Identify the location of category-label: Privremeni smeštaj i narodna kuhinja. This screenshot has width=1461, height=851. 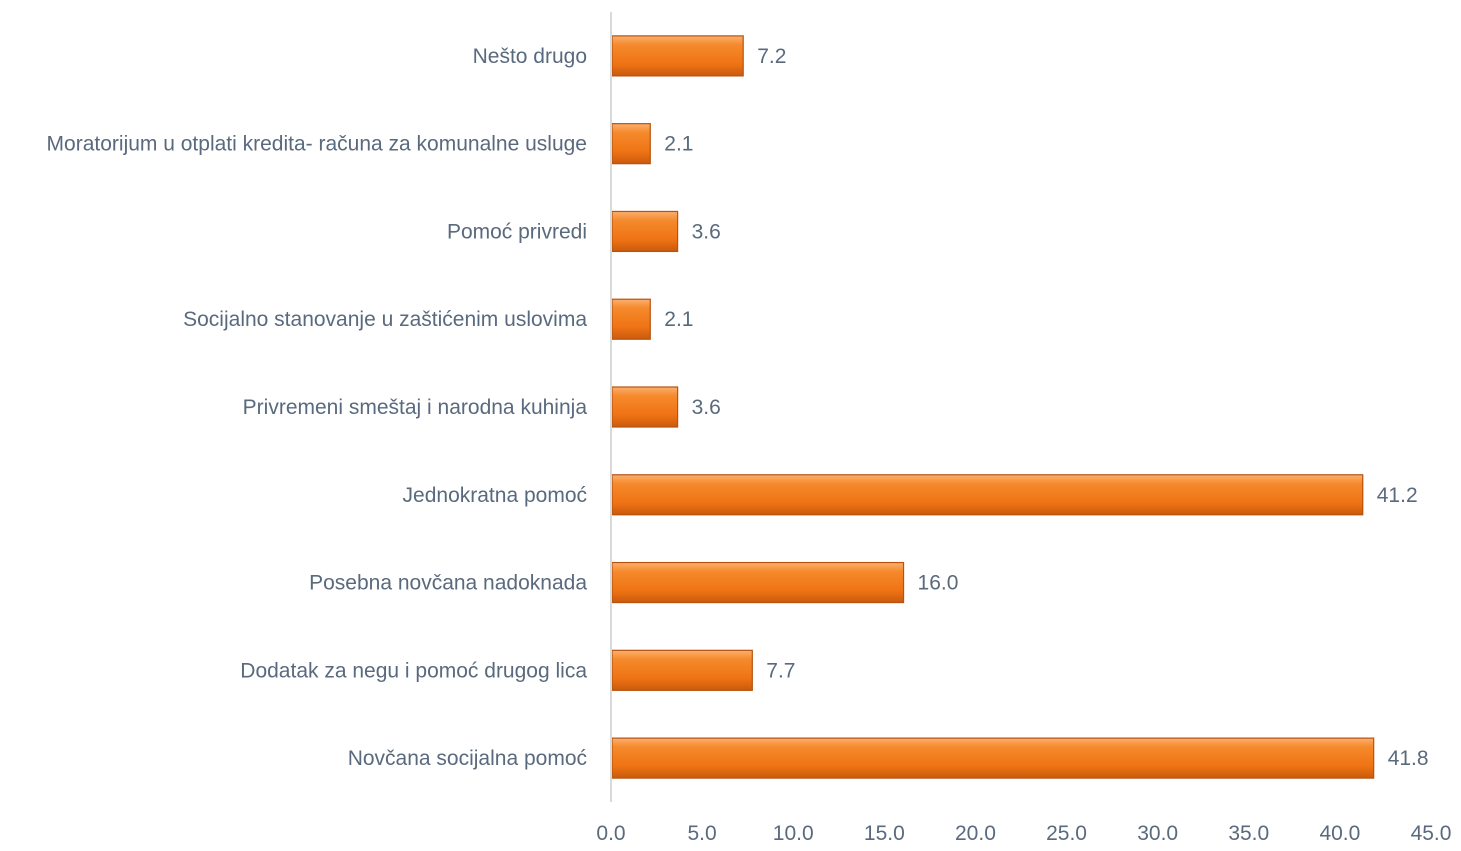
(415, 407).